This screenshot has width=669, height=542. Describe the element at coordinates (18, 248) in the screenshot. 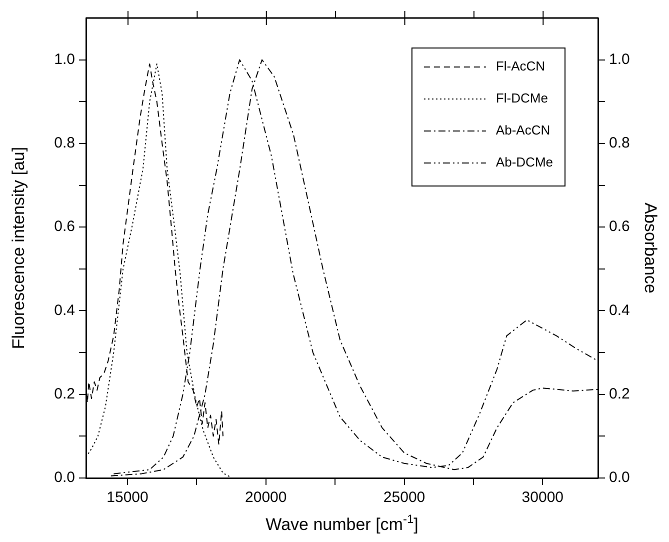

I see `y-axis-title: Fluorescence intensity [au]` at that location.